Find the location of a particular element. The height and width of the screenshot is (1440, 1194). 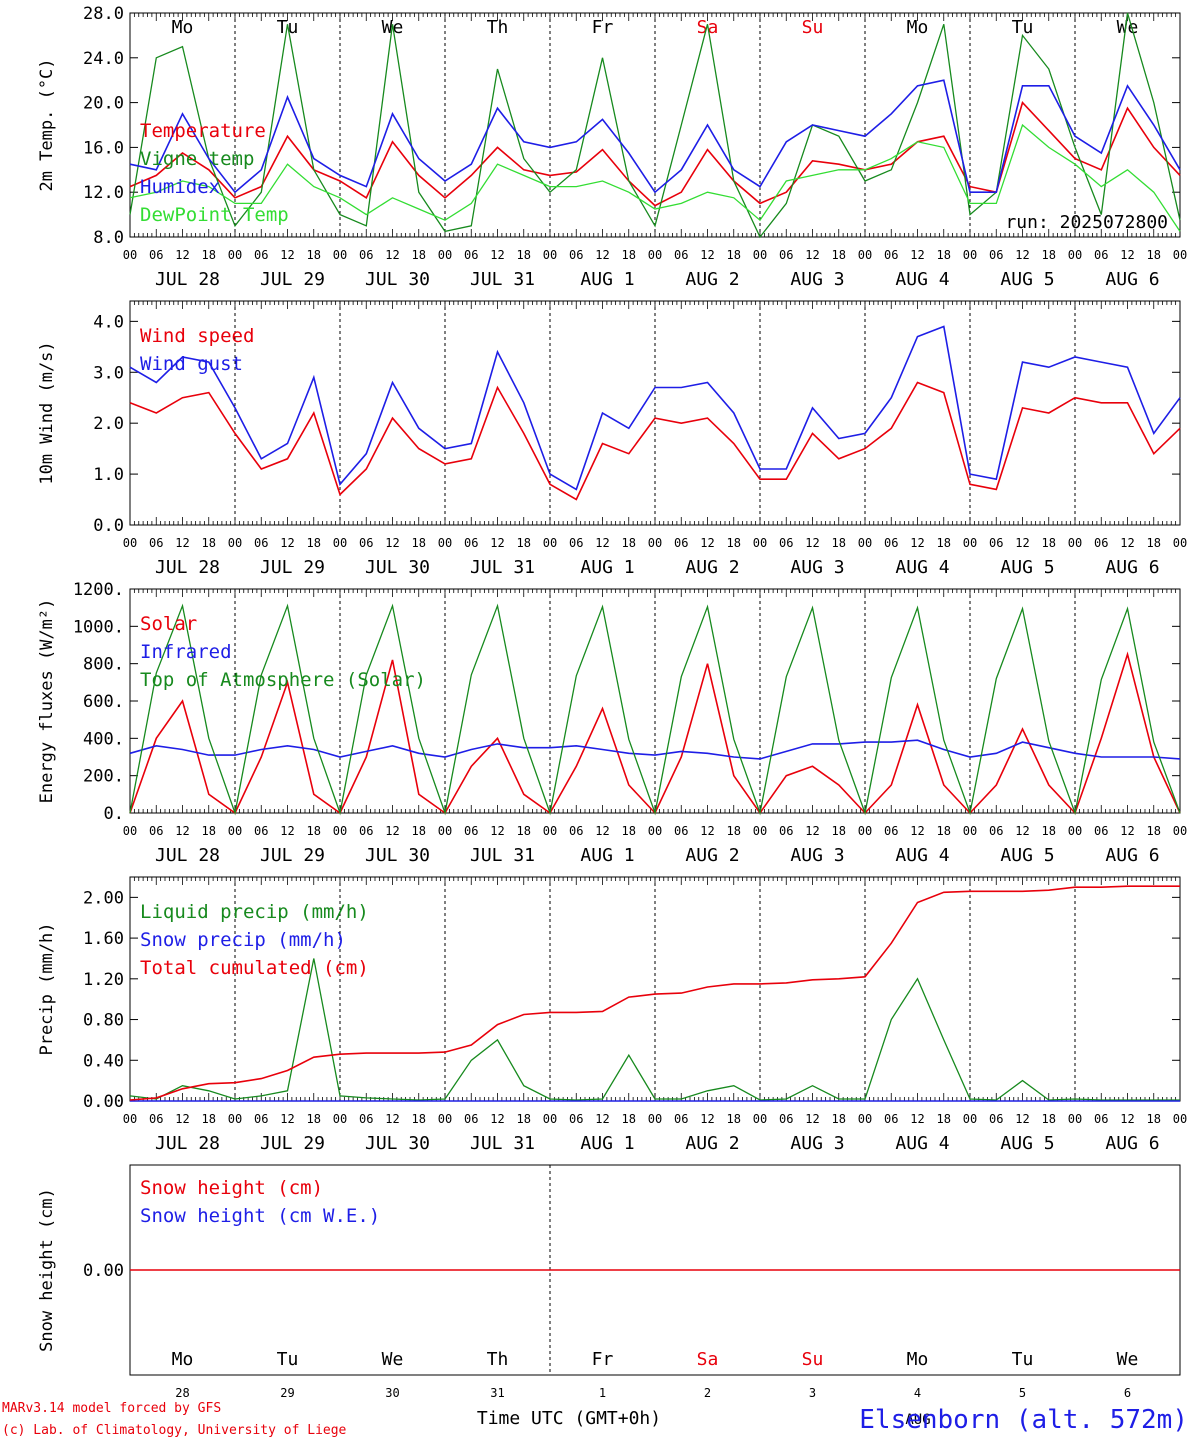

legend-entry: Total cumulated (cm) is located at coordinates (254, 968).